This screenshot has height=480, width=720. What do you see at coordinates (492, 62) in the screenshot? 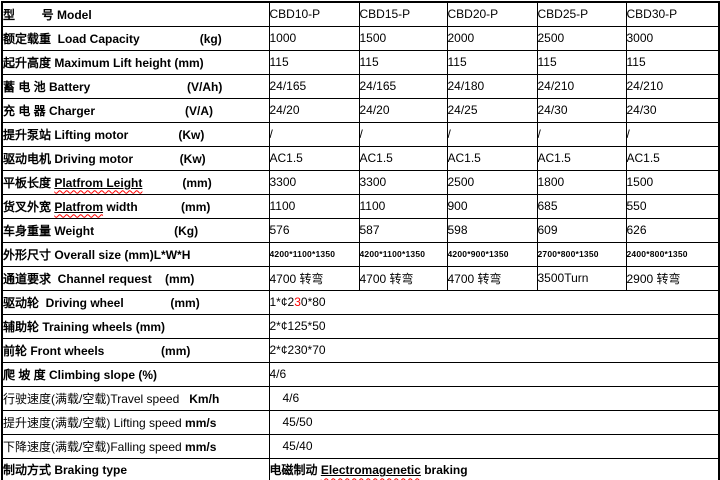
I see `lift-height-value-CBD20-P: 115` at bounding box center [492, 62].